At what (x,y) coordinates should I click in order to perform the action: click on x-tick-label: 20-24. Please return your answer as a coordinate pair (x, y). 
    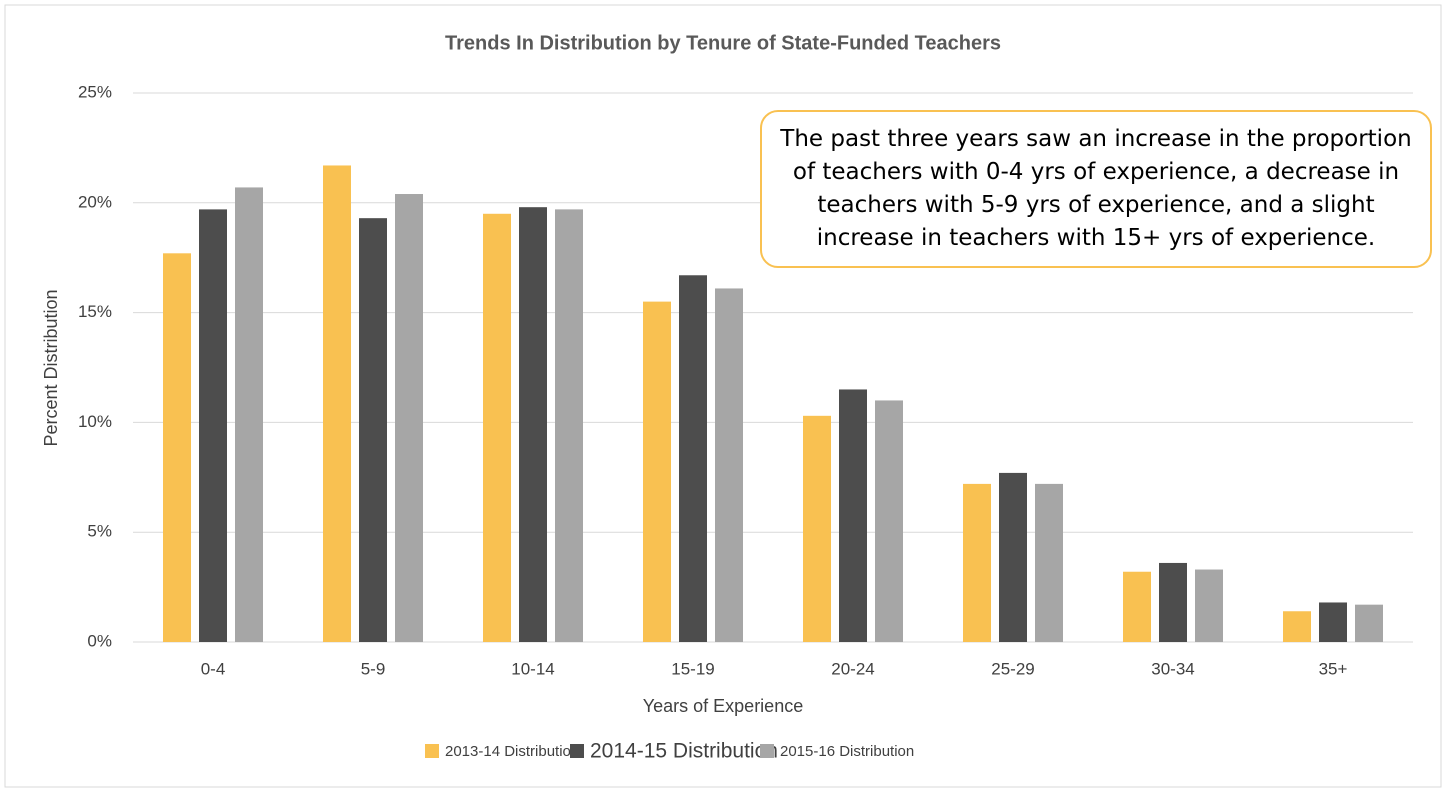
    Looking at the image, I should click on (852, 668).